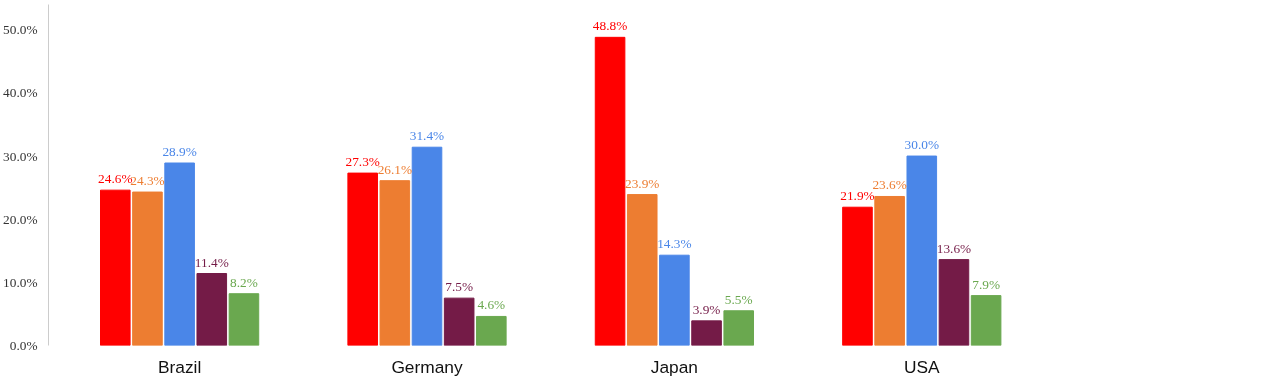  What do you see at coordinates (986, 284) in the screenshot?
I see `data-label: 7.9%` at bounding box center [986, 284].